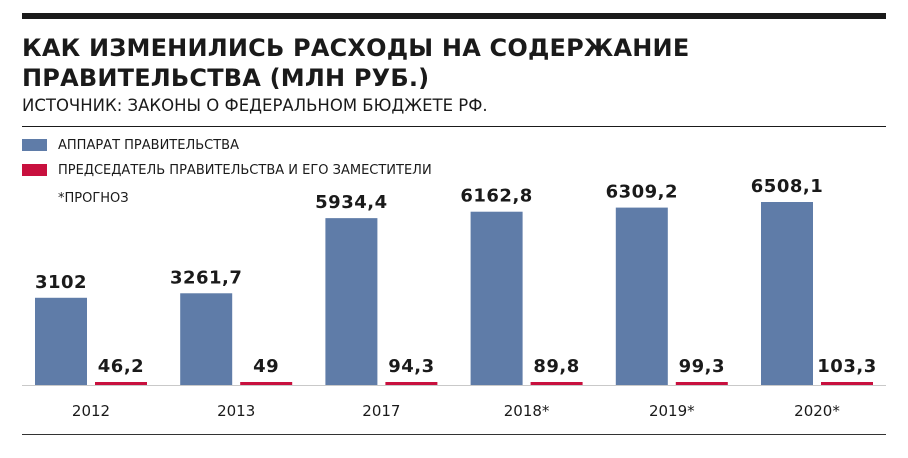 This screenshot has height=458, width=908. I want to click on value-label-apparatus-2019: 6309,2, so click(642, 192).